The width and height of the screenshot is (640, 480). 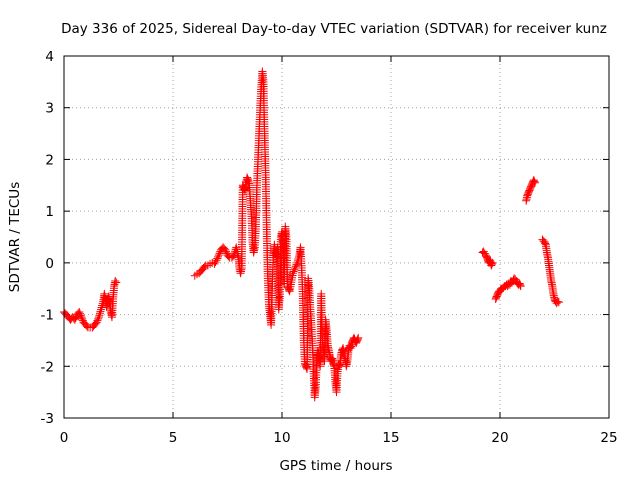 I want to click on y-tick-label: 2, so click(x=49, y=160).